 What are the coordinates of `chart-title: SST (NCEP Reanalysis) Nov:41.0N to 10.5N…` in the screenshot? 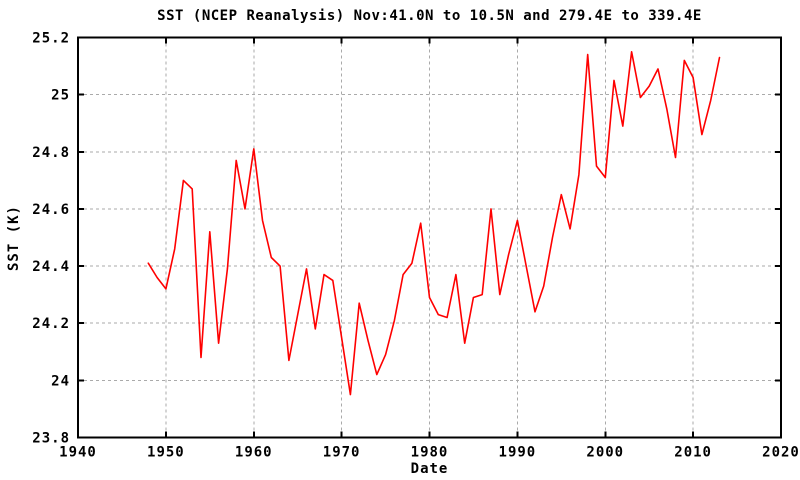 It's located at (429, 16).